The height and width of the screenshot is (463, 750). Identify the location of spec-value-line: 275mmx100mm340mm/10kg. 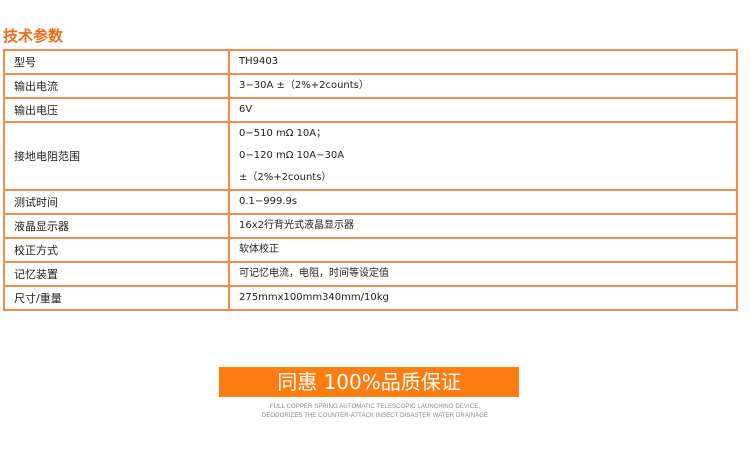
(314, 297).